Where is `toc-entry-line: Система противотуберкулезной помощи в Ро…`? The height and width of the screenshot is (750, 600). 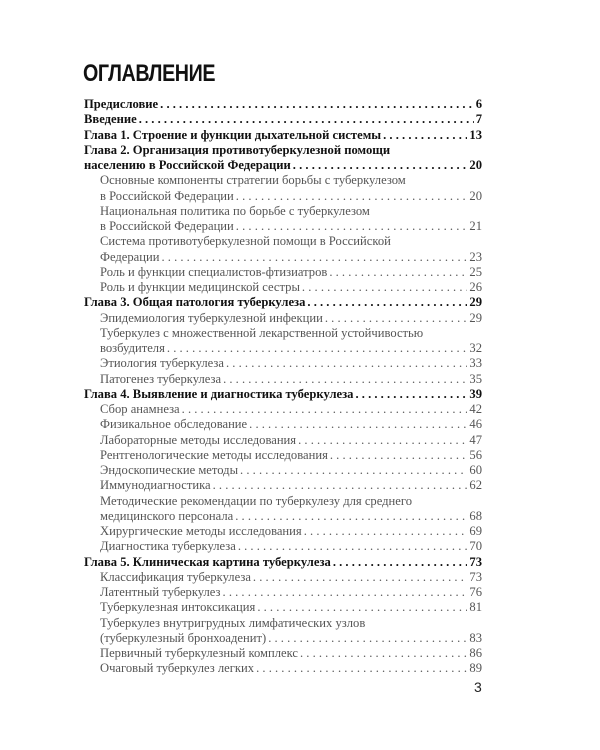 toc-entry-line: Система противотуберкулезной помощи в Ро… is located at coordinates (283, 241).